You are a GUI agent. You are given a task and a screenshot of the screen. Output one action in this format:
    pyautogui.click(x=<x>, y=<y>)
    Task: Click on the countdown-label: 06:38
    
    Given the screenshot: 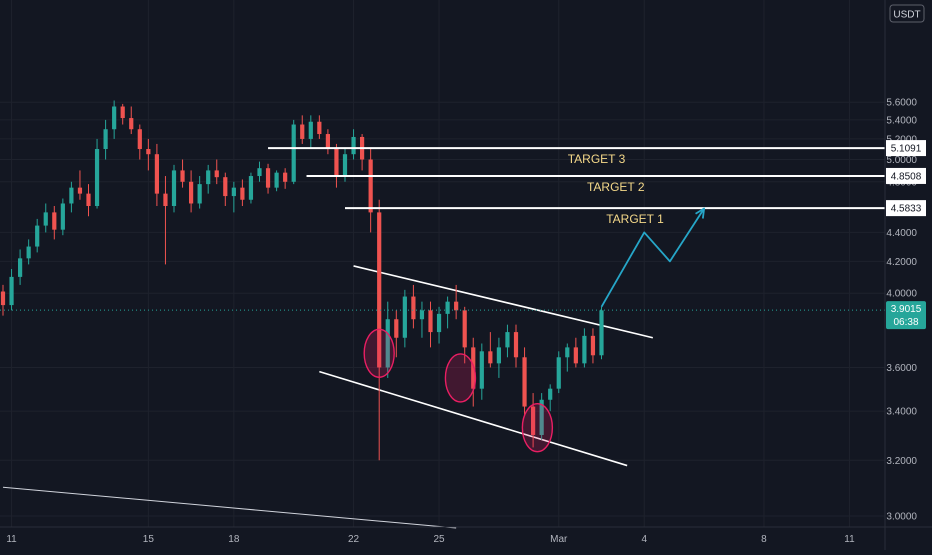 What is the action you would take?
    pyautogui.click(x=905, y=322)
    